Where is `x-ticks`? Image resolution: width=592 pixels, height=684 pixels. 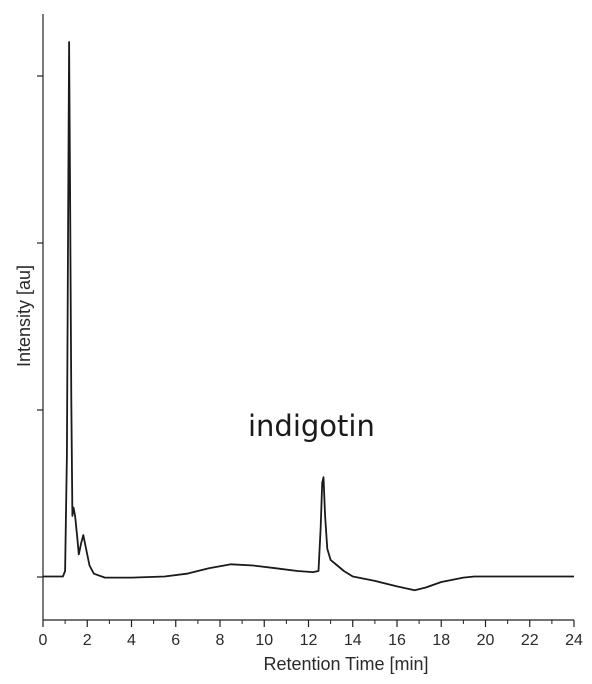 x-ticks is located at coordinates (308, 623).